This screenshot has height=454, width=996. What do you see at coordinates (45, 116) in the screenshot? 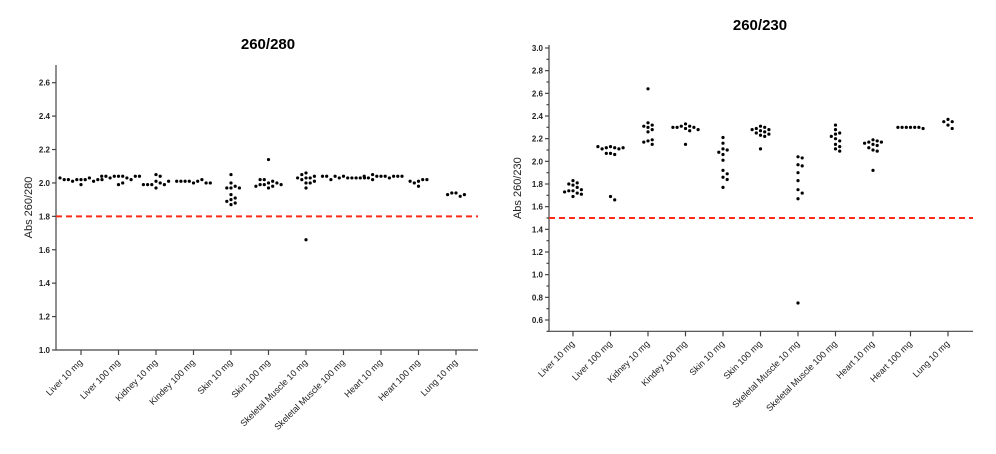
I see `y-tick-label: 2.4` at bounding box center [45, 116].